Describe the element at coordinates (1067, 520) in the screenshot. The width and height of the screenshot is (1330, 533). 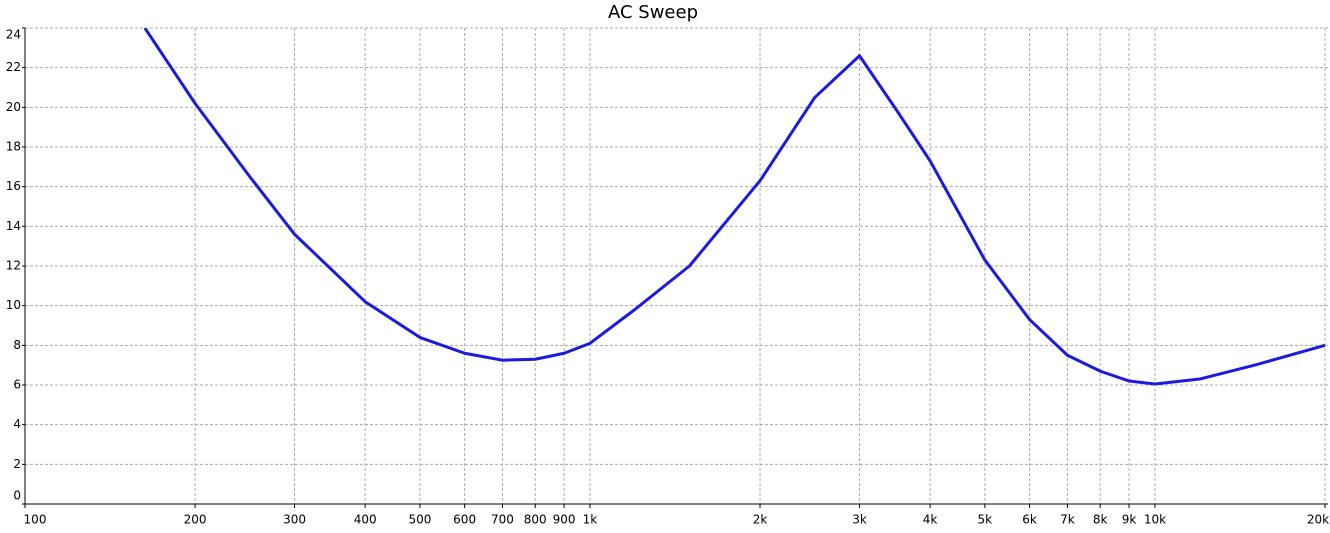
I see `x-tick-label: 7k` at that location.